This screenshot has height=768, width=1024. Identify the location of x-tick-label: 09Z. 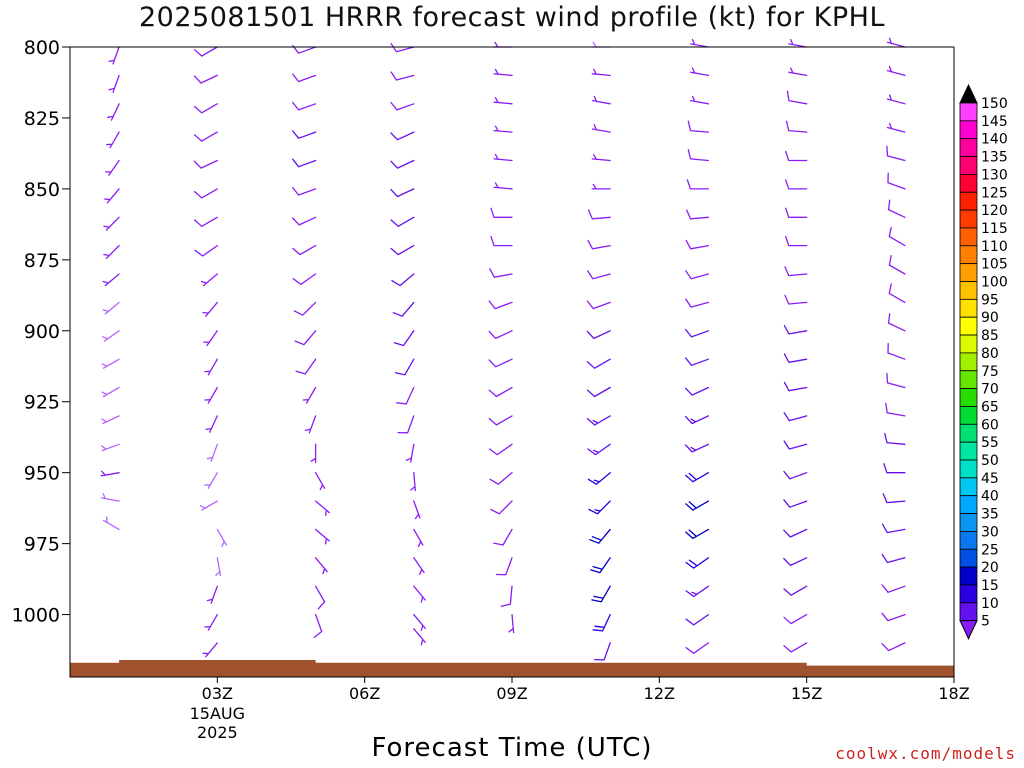
(511, 693).